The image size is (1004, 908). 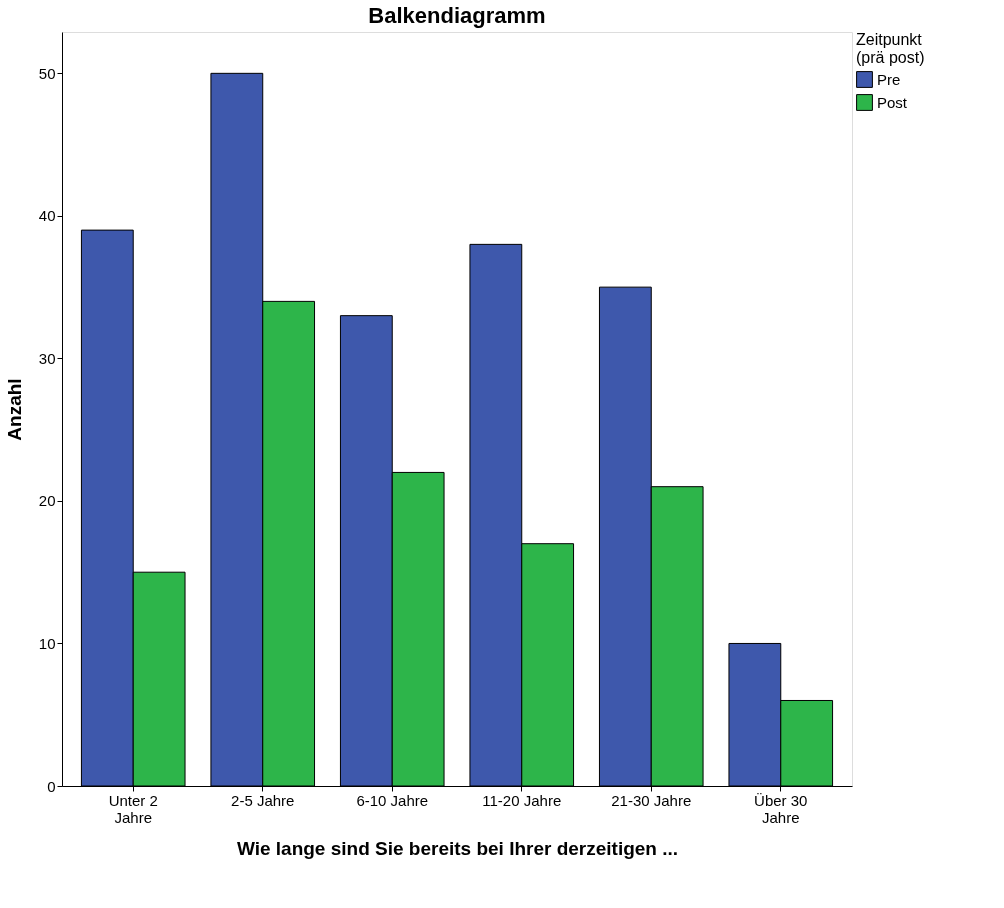 What do you see at coordinates (47, 501) in the screenshot?
I see `y-tick-label: 20` at bounding box center [47, 501].